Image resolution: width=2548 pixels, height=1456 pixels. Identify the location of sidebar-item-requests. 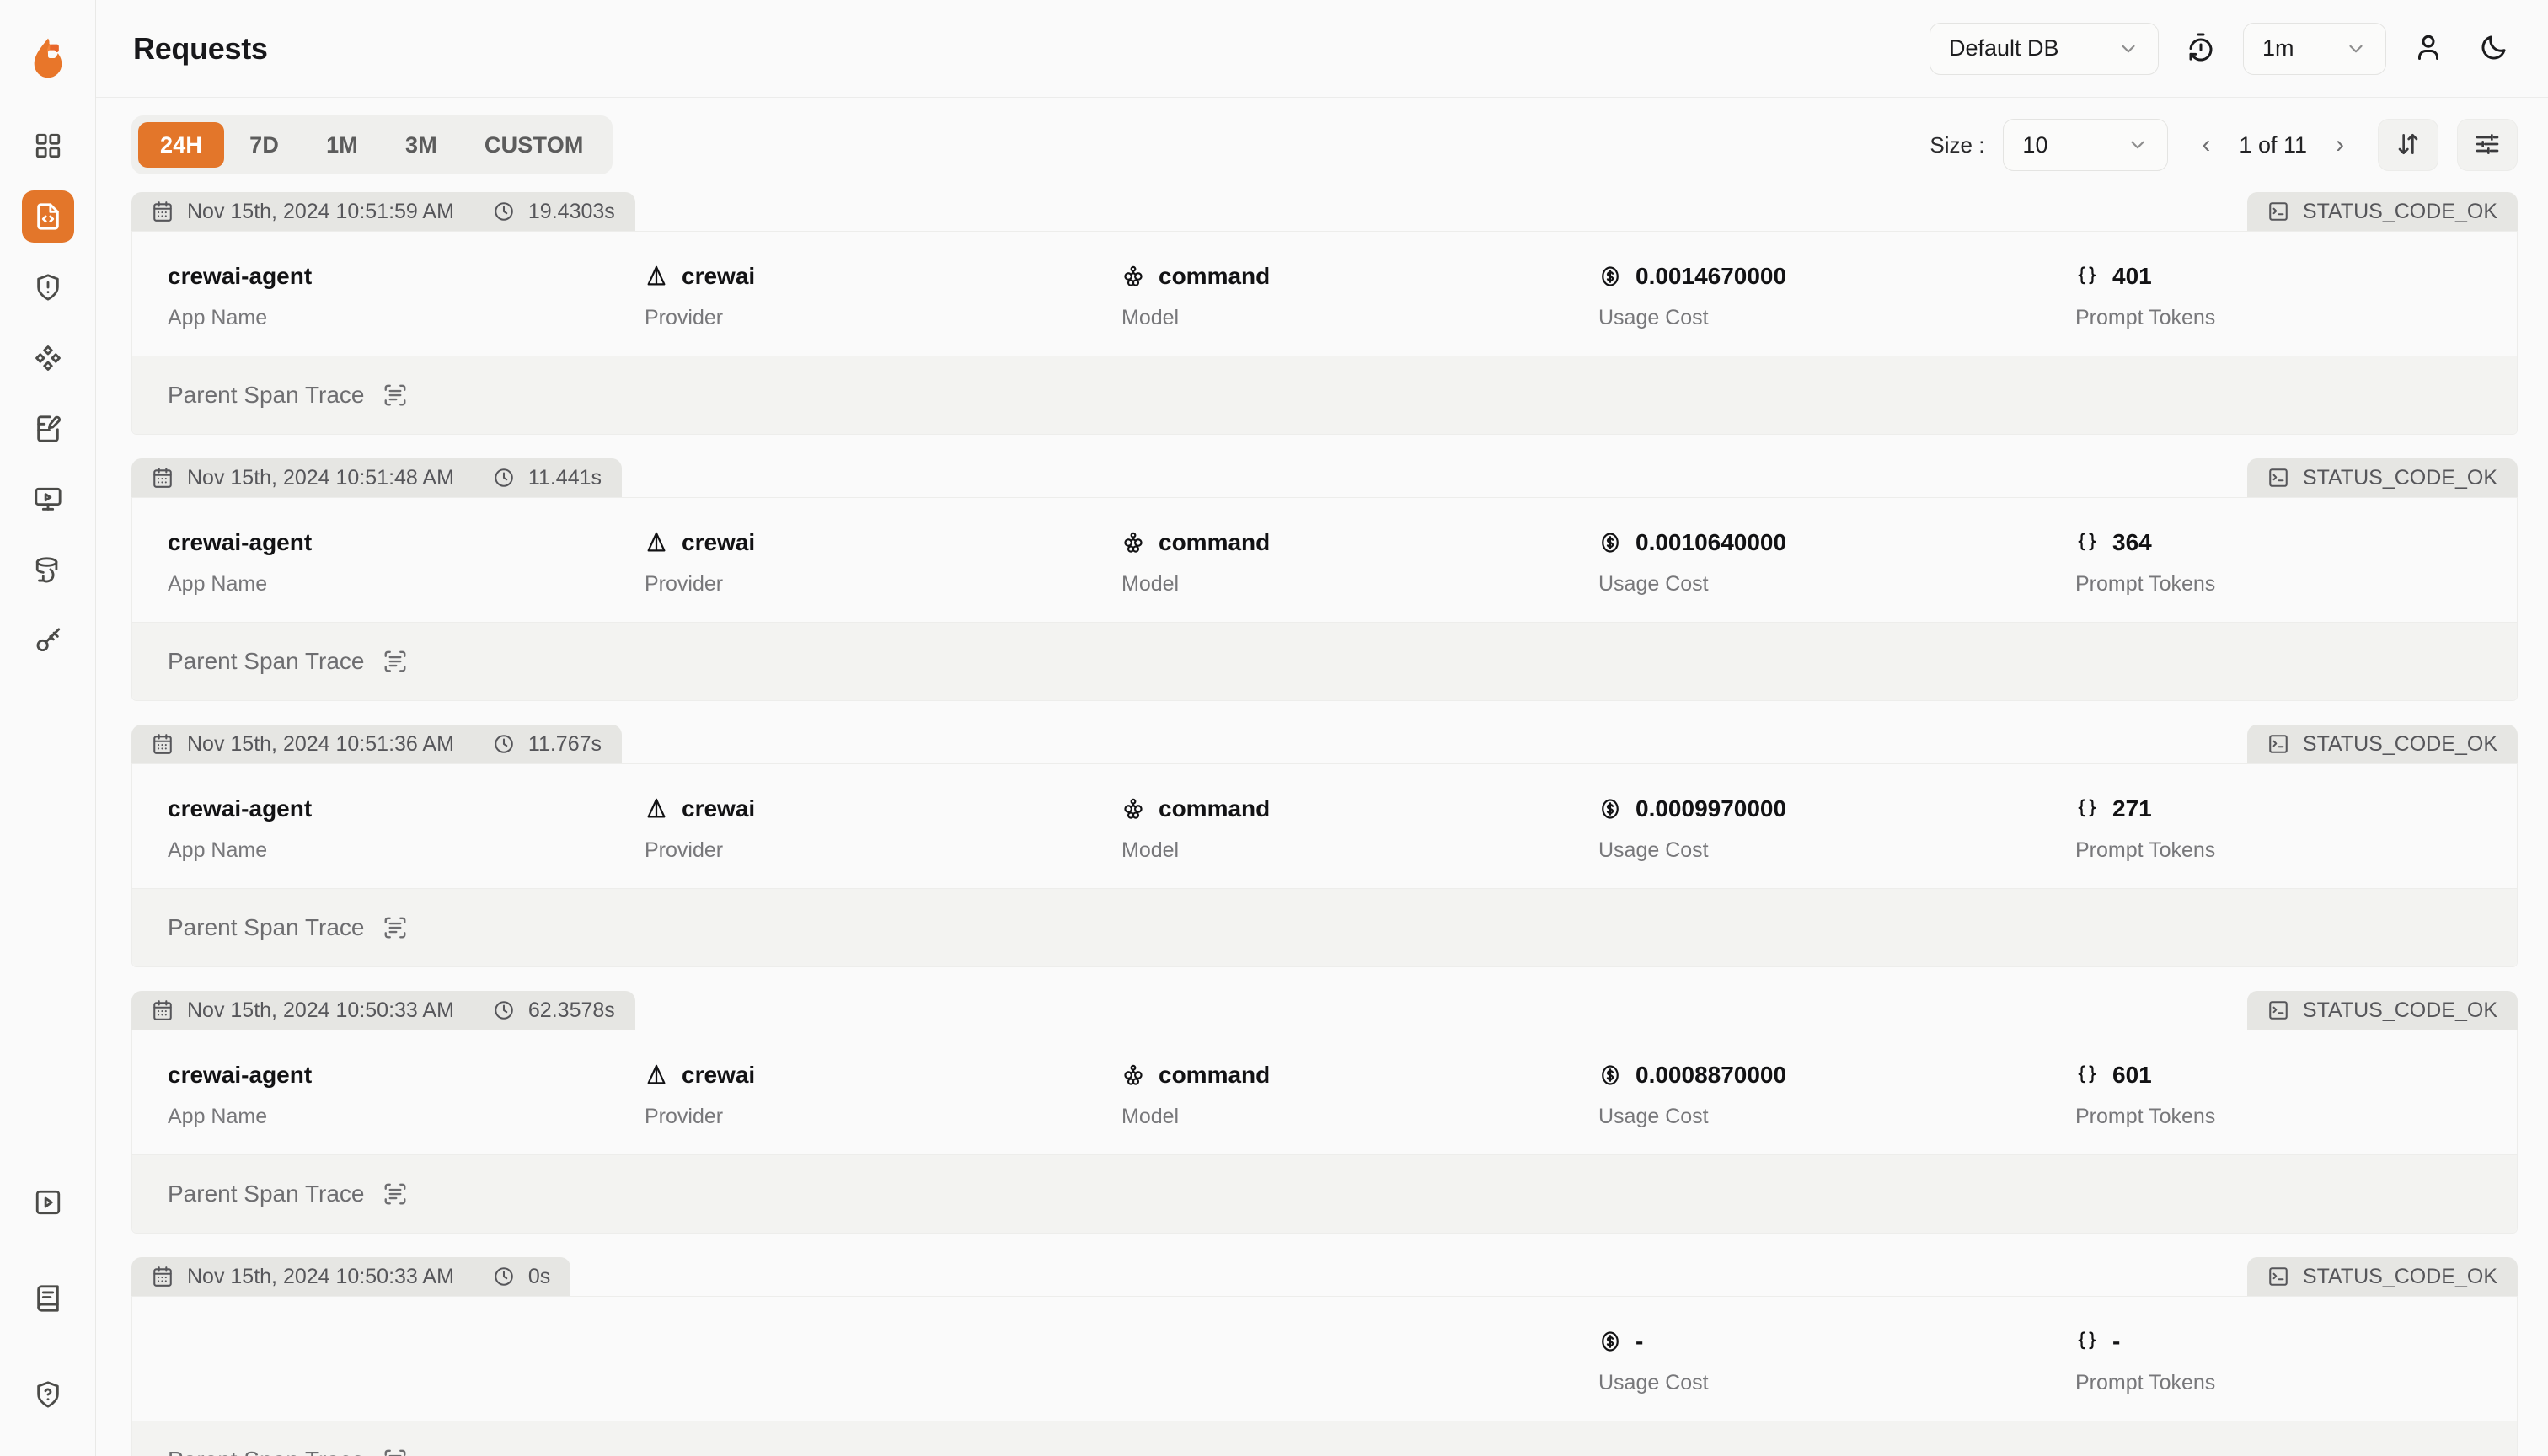
(47, 216).